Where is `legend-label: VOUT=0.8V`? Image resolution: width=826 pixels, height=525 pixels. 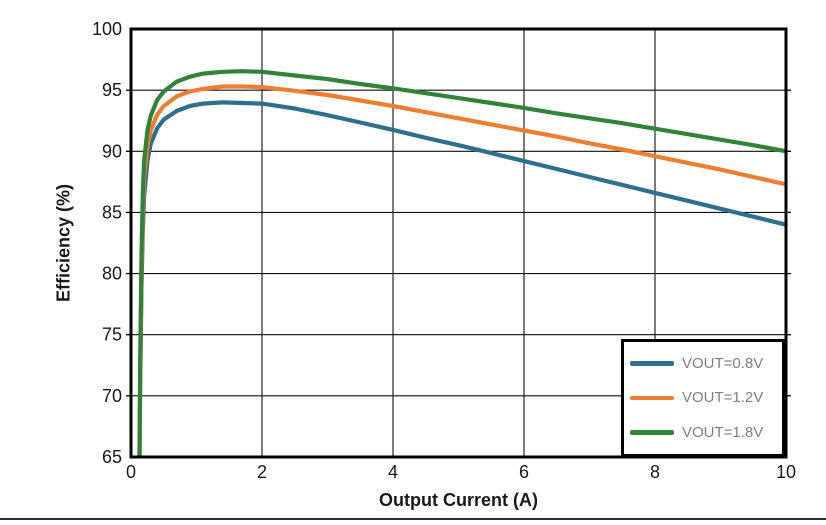 legend-label: VOUT=0.8V is located at coordinates (723, 363).